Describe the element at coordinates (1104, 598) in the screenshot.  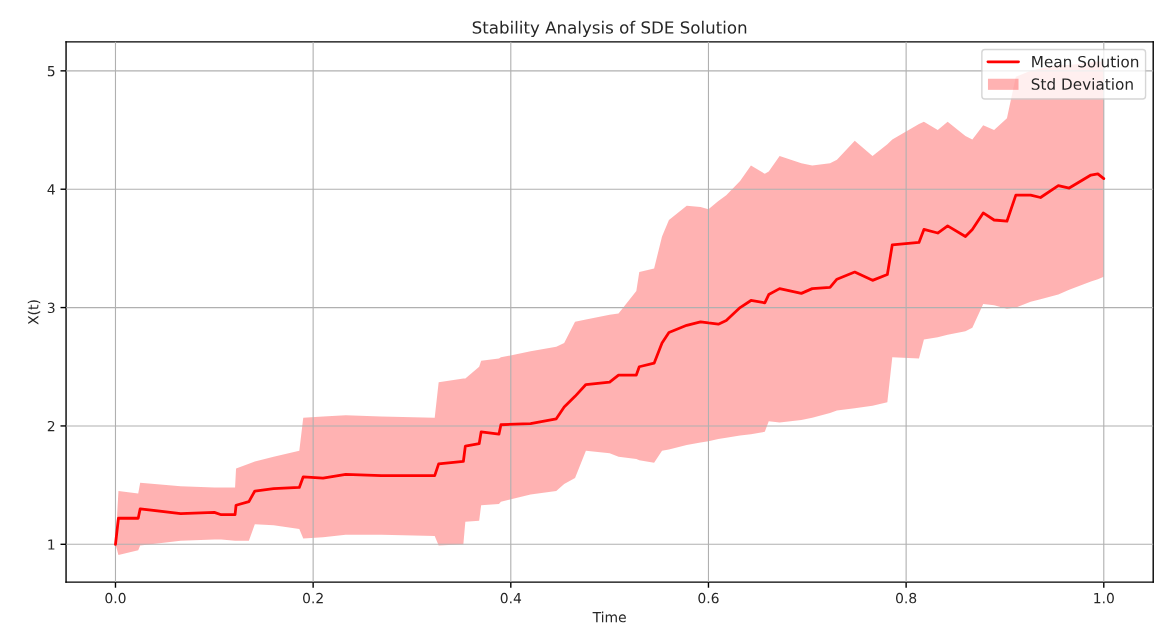
I see `x-tick-label: 1.0` at that location.